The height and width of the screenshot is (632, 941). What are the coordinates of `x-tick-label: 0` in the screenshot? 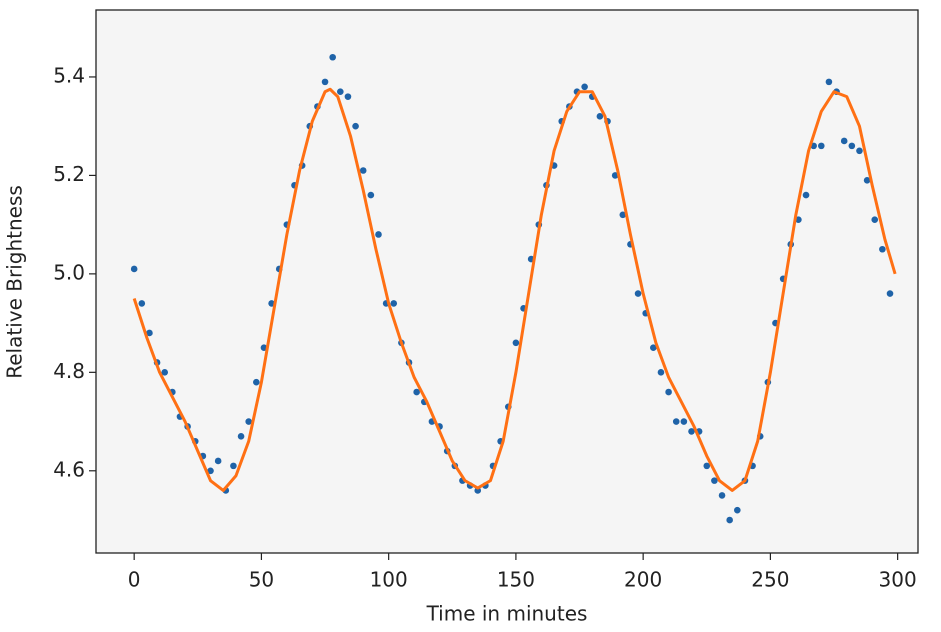 It's located at (134, 580).